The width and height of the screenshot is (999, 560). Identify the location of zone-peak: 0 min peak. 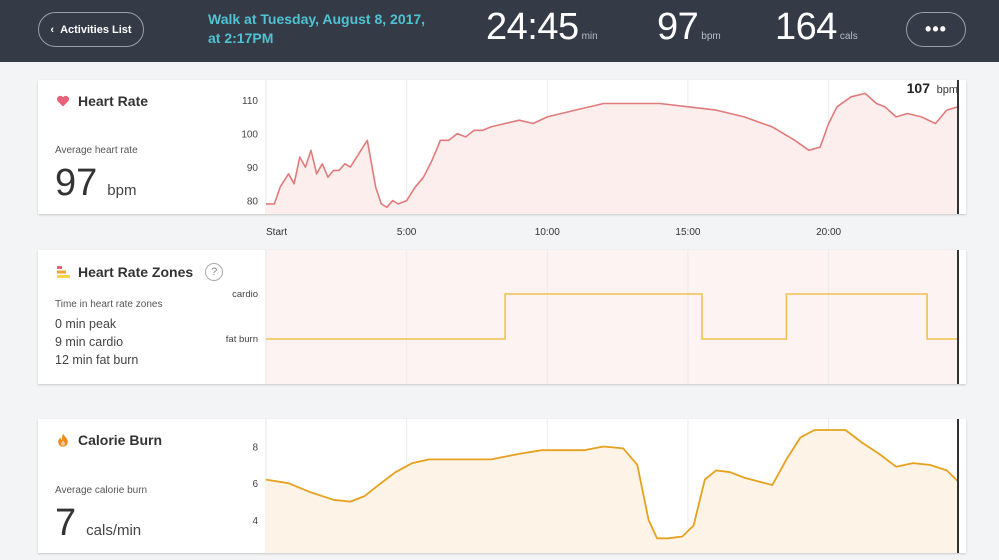
(86, 324).